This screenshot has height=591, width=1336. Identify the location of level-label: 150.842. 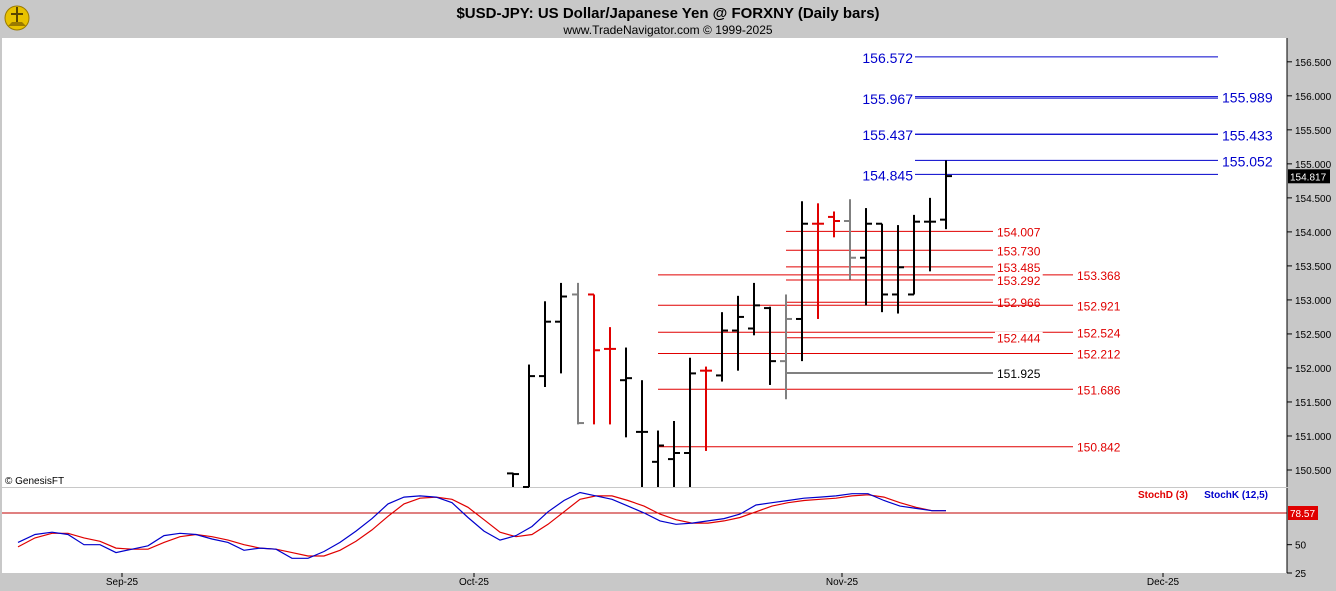
(1099, 448).